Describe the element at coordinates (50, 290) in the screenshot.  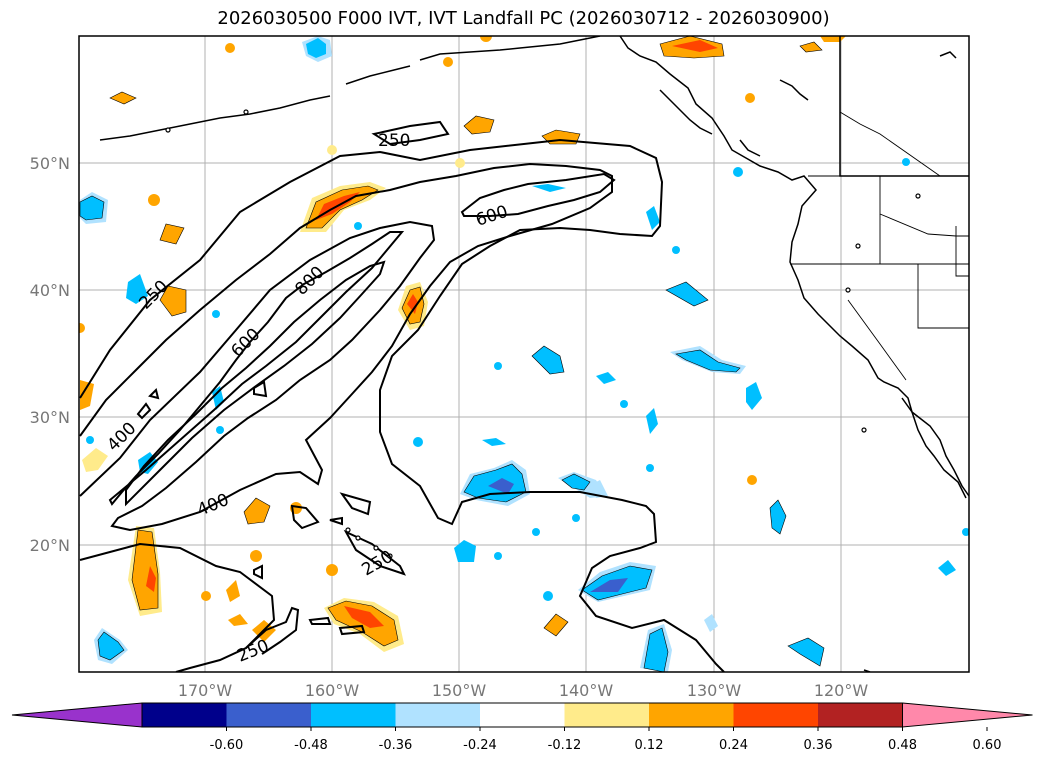
I see `lat-label: 40°N` at that location.